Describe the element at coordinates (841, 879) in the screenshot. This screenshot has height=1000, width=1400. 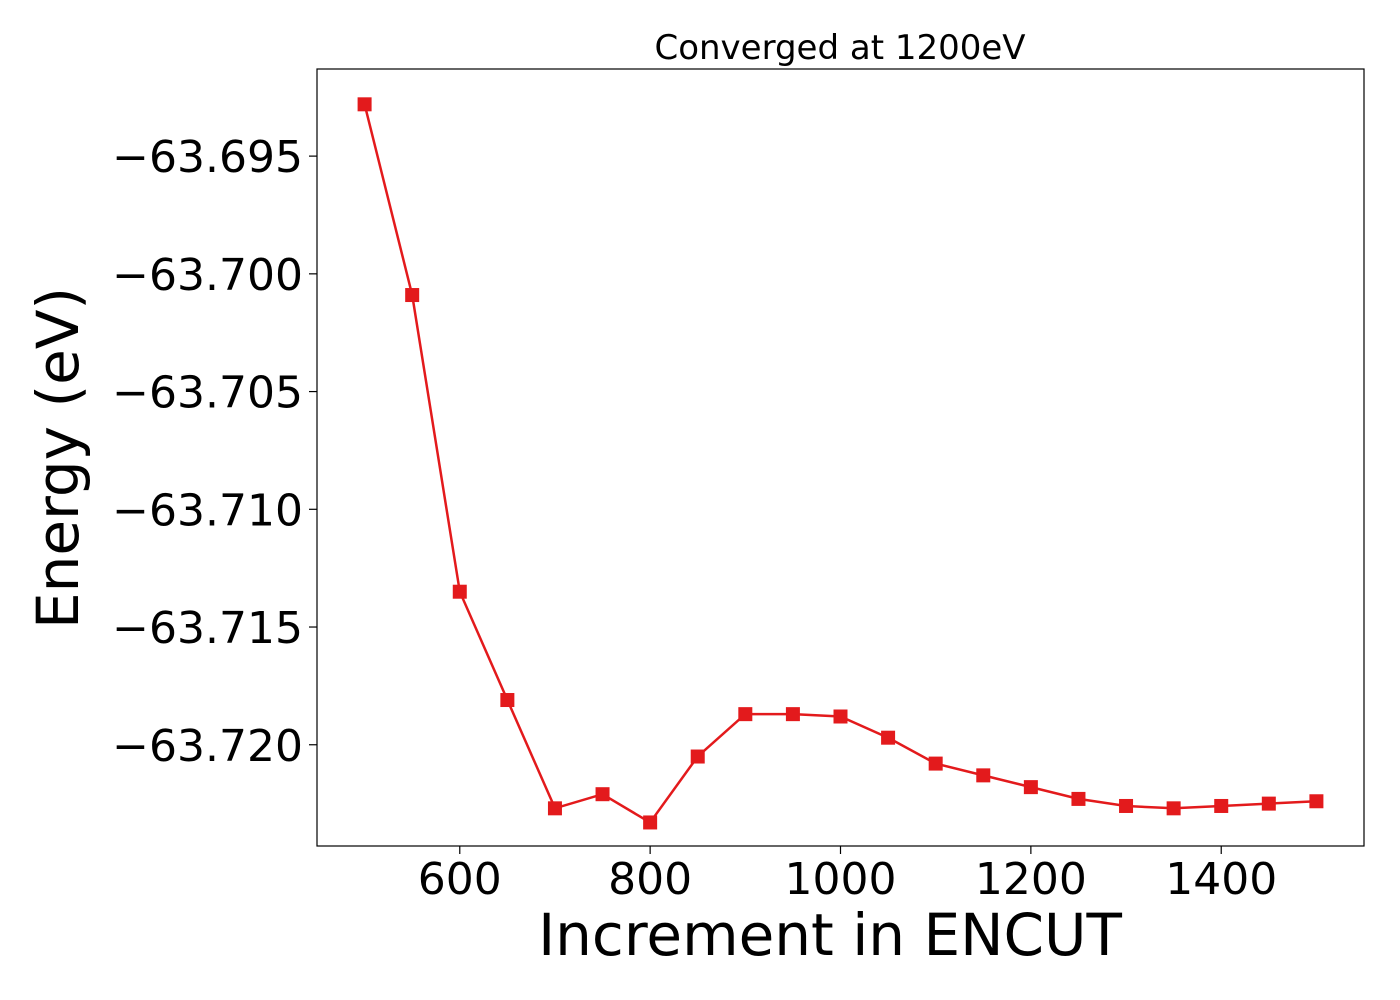
I see `x-tick-label: 1000` at that location.